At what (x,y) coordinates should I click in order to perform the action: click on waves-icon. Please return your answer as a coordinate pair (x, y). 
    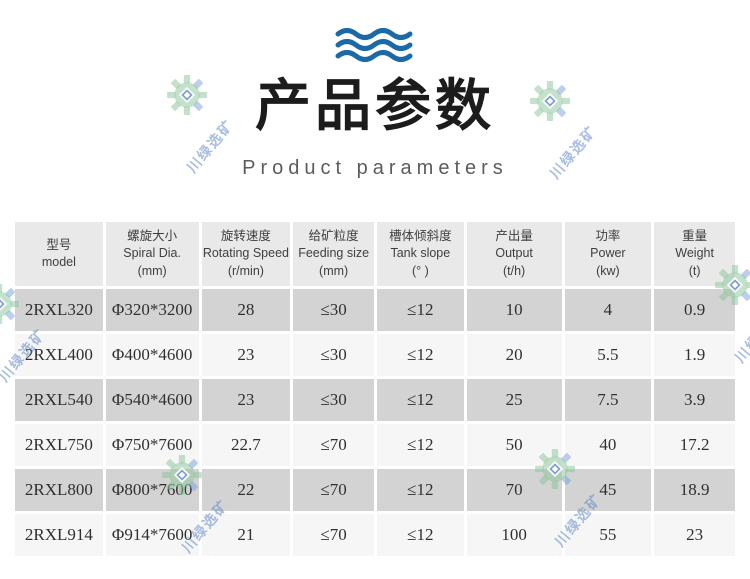
    Looking at the image, I should click on (375, 48).